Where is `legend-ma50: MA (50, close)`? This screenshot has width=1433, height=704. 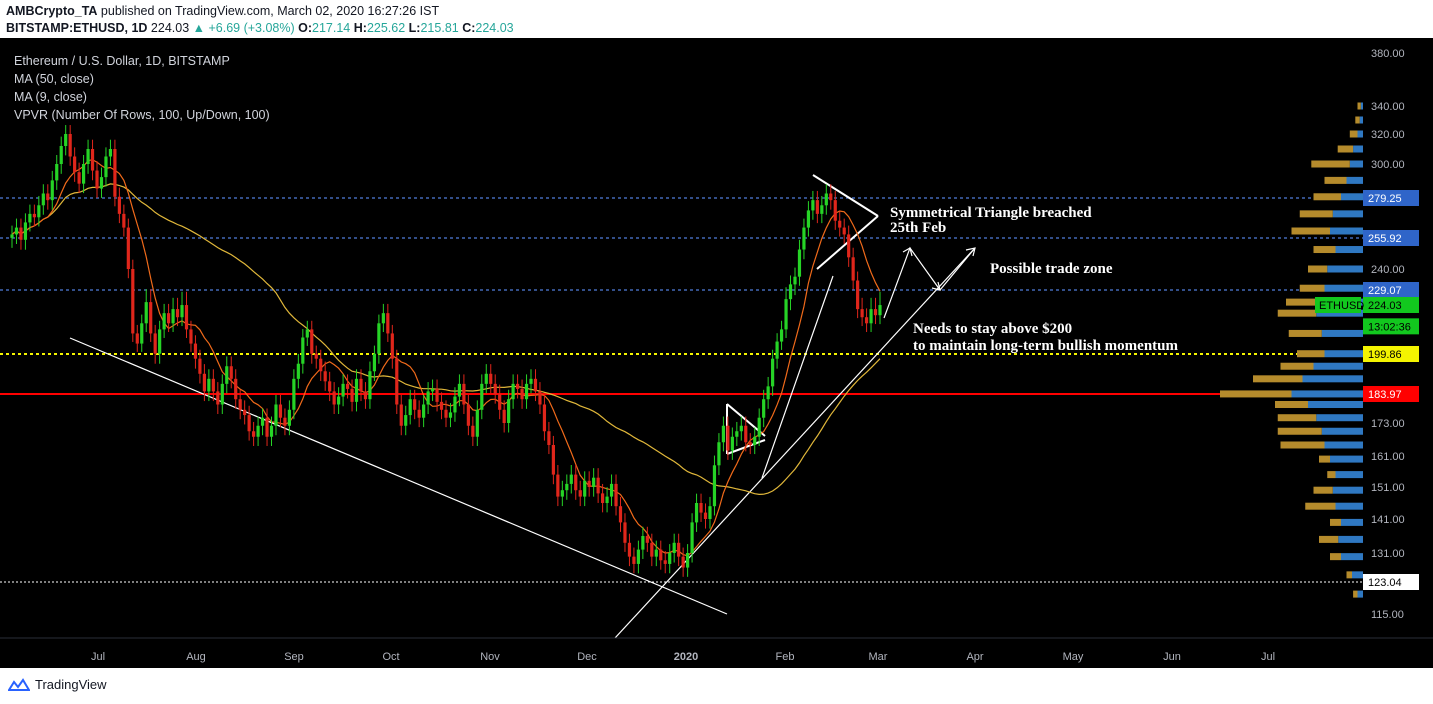 legend-ma50: MA (50, close) is located at coordinates (54, 79).